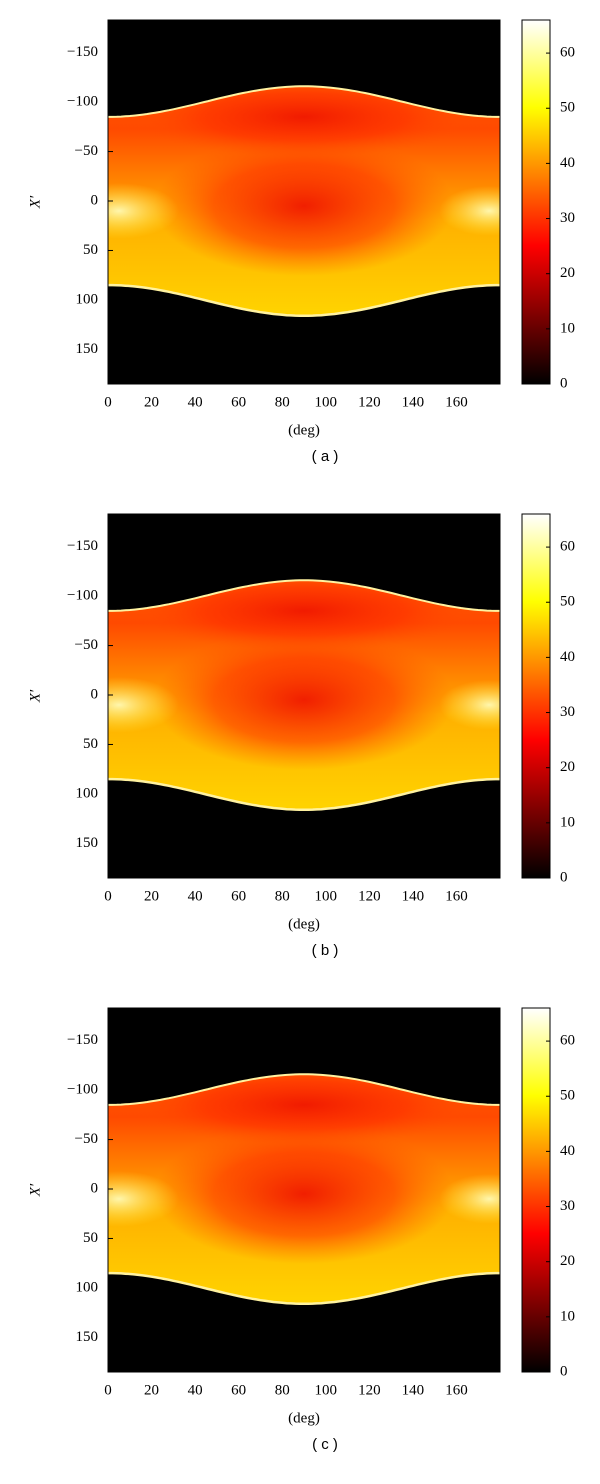  I want to click on caption: ( c ), so click(325, 1444).